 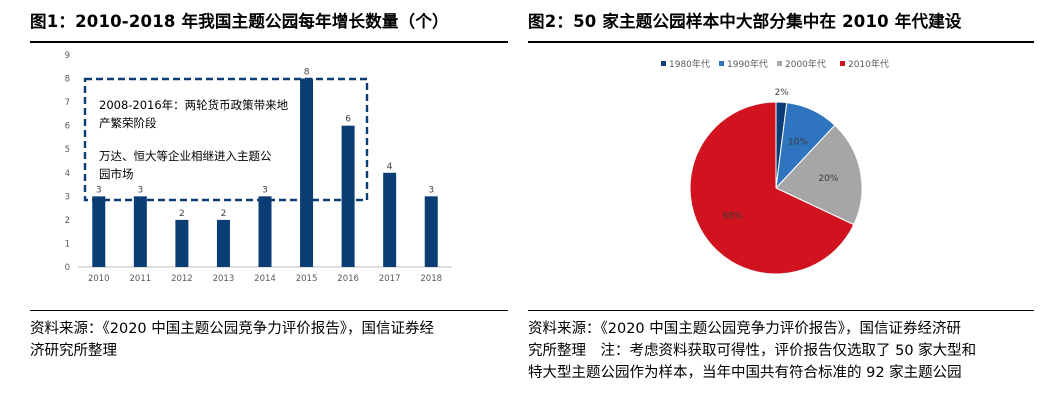 I want to click on legend-label: 2000年代, so click(x=805, y=64).